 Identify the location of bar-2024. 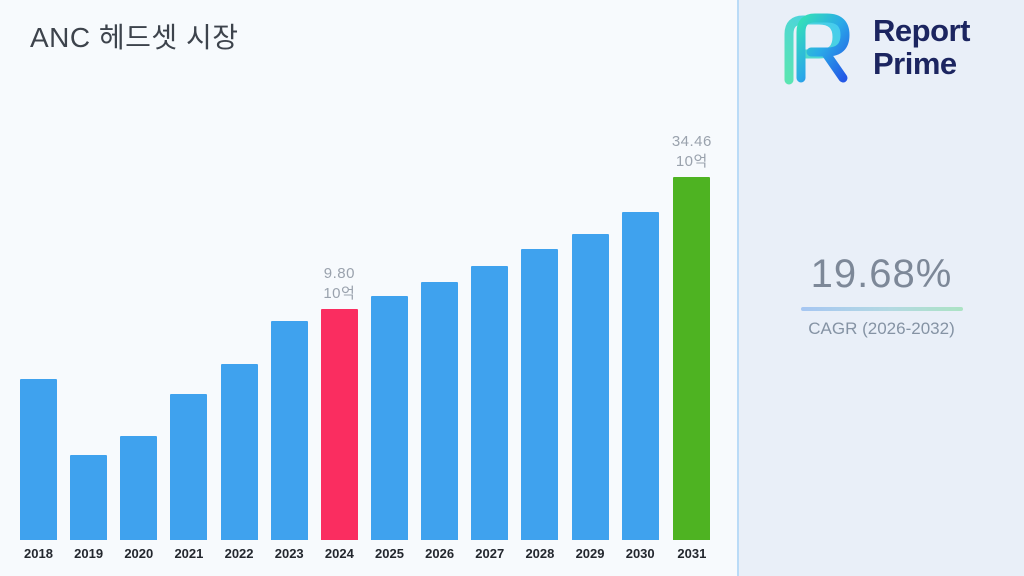
(339, 424).